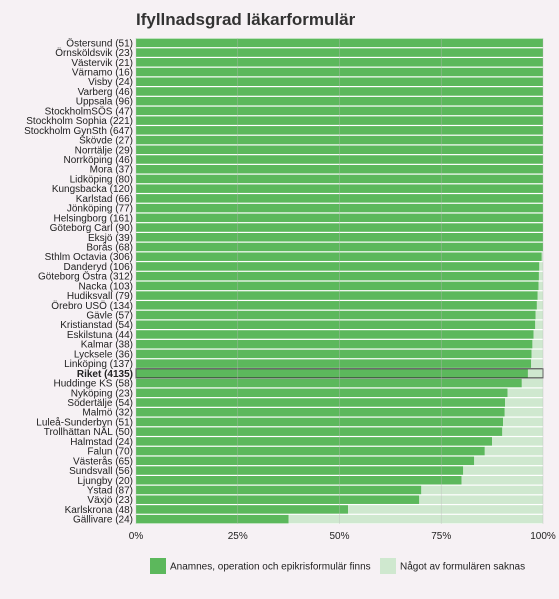 Image resolution: width=559 pixels, height=599 pixels. Describe the element at coordinates (101, 471) in the screenshot. I see `category-label: Sundsvall (56)` at that location.